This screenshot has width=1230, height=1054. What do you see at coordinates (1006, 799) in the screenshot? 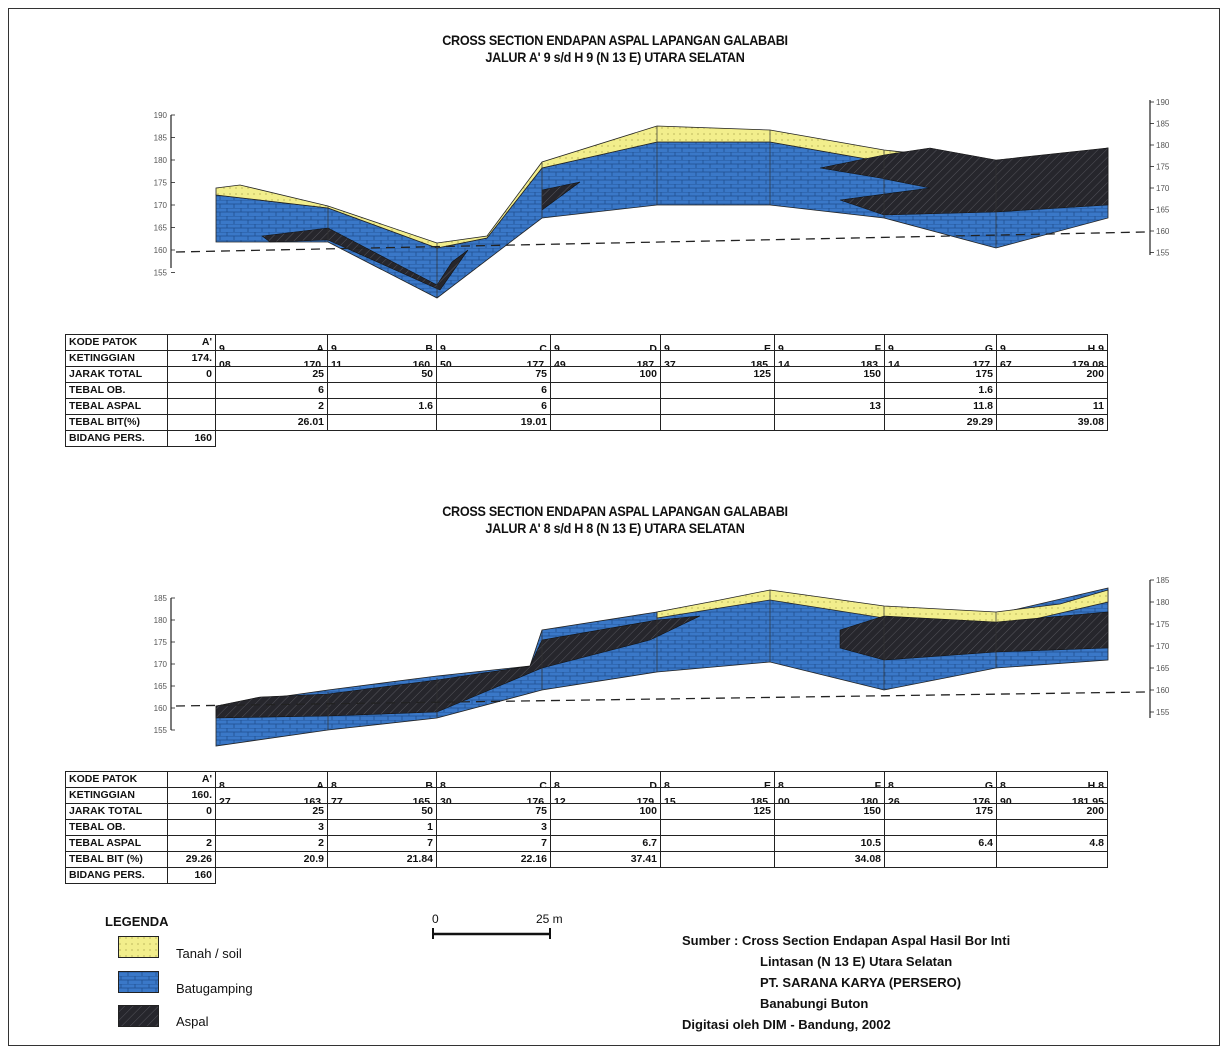
I see `cell-left: 90` at bounding box center [1006, 799].